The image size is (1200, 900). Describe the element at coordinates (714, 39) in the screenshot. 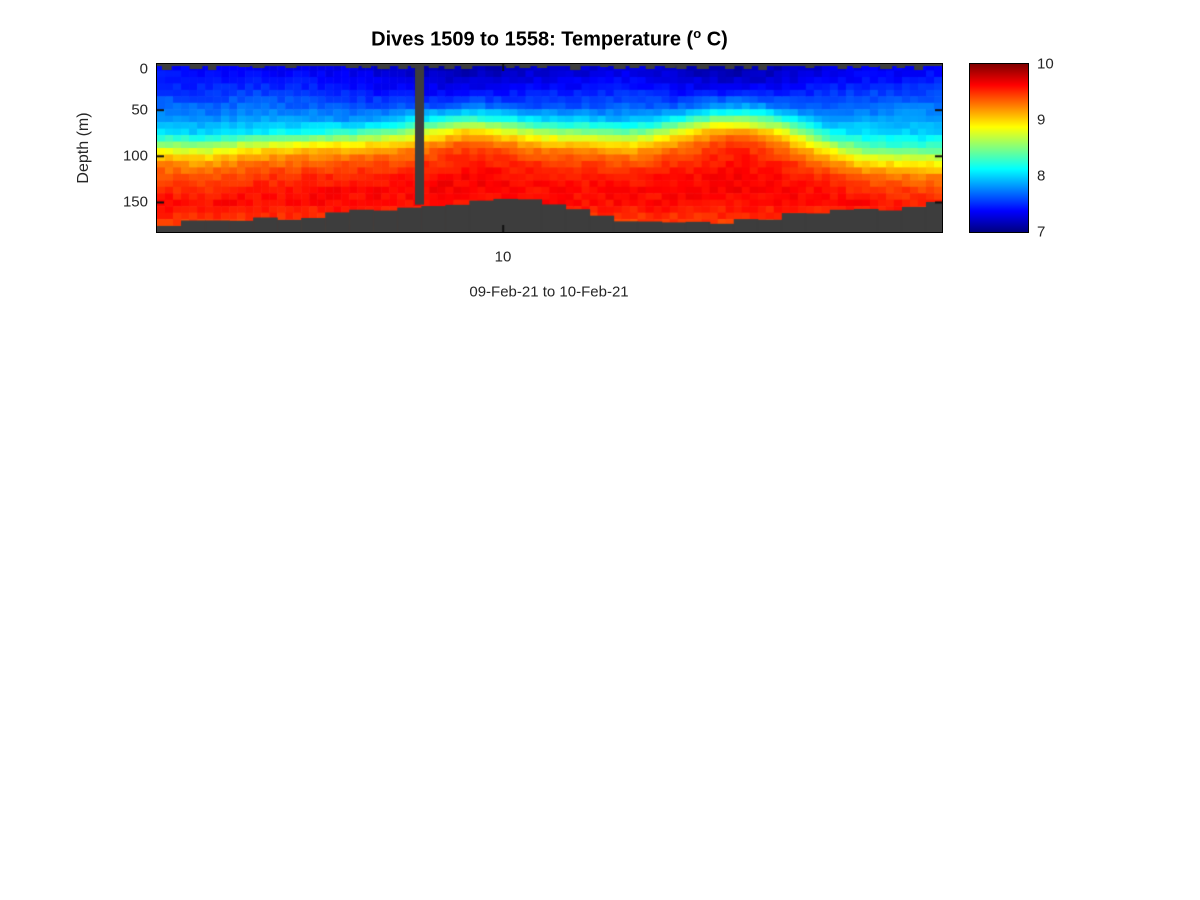

I see `chart-title-suffix: C)` at that location.